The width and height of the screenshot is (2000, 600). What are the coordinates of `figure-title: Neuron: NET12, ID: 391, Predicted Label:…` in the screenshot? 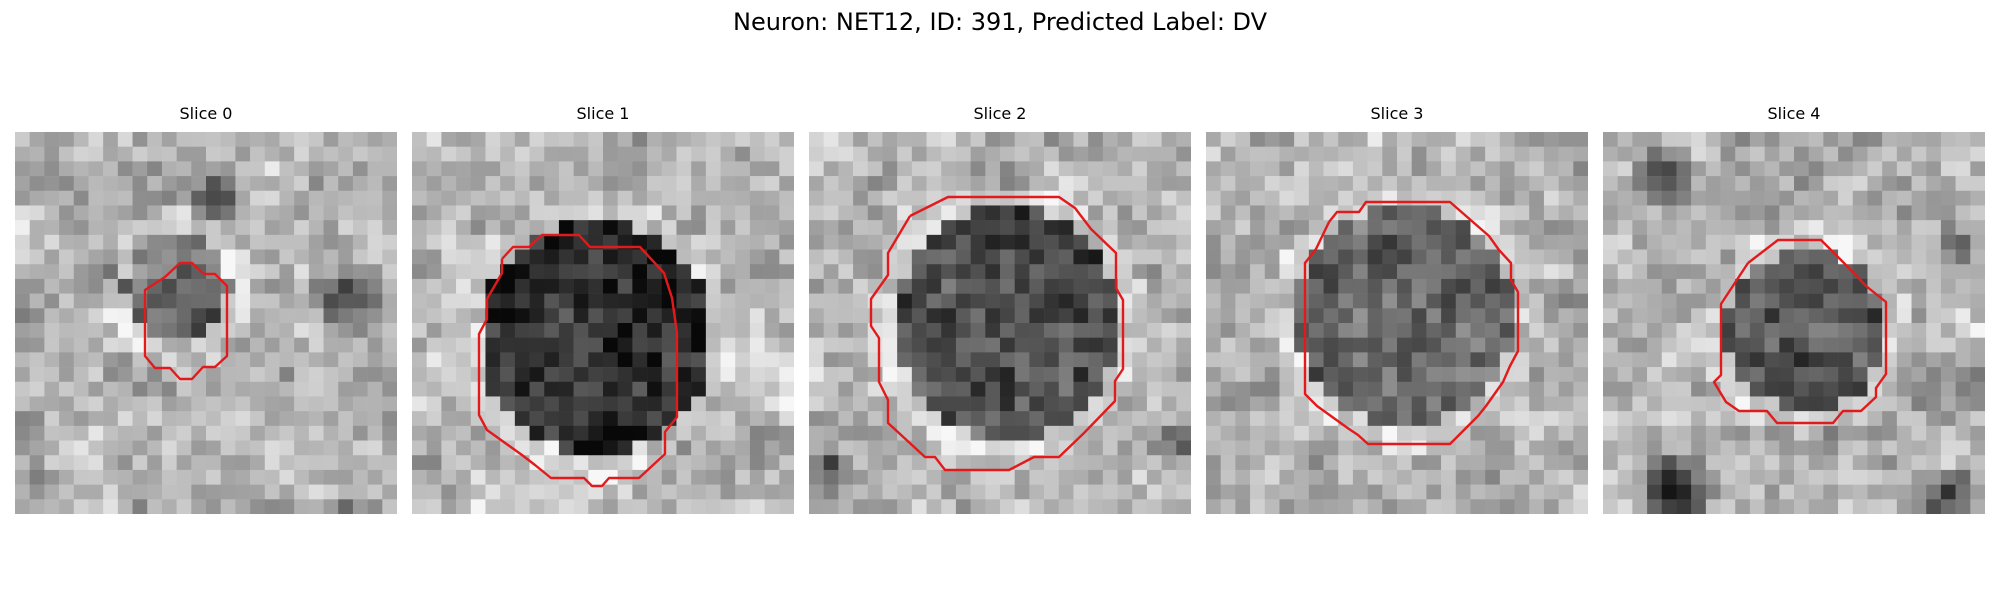 It's located at (1000, 22).